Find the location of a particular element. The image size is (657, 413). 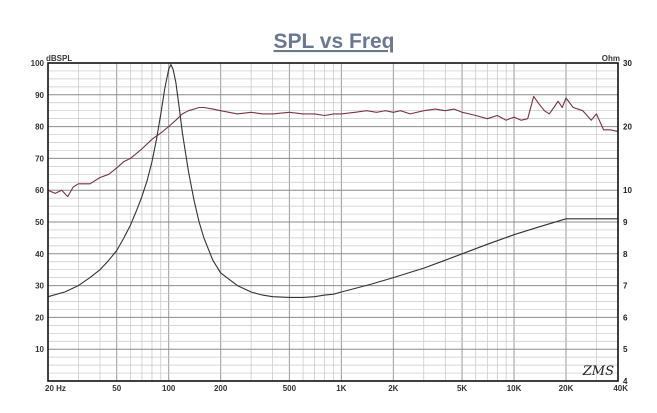

right-tick-label: 9 is located at coordinates (625, 222).